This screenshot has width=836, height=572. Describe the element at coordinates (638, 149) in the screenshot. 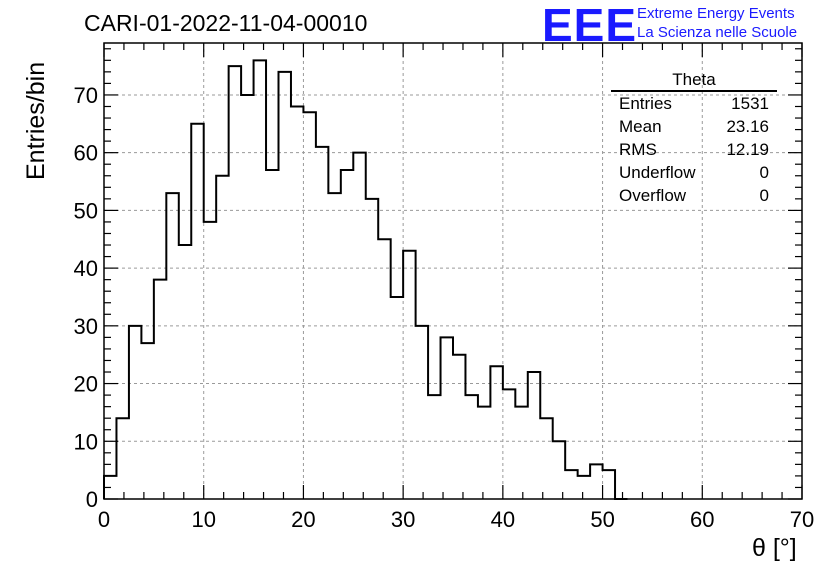

I see `stats-label: RMS` at that location.